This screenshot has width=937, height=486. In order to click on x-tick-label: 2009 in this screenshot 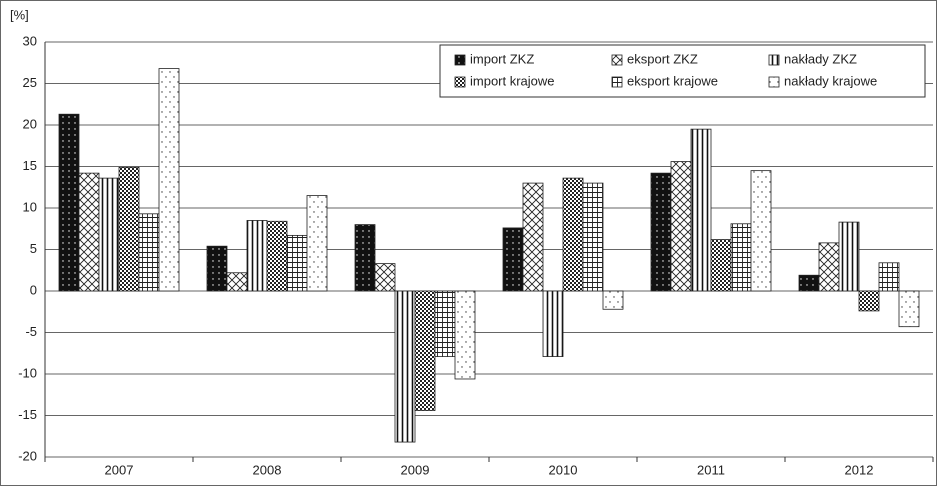, I will do `click(415, 469)`.